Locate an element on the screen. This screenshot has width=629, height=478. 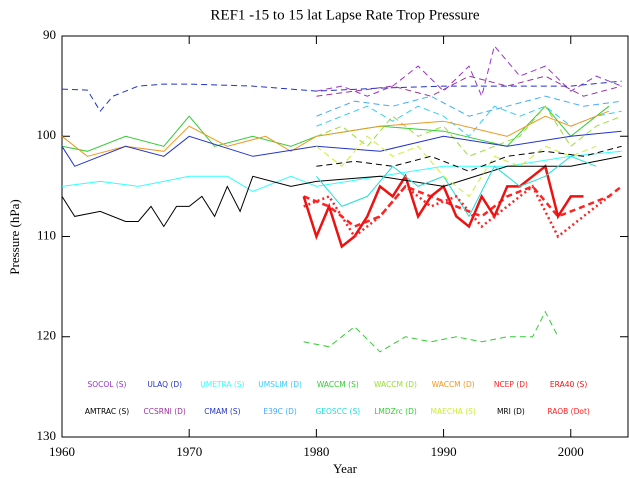
legend-label: ULAQ (D) is located at coordinates (164, 384).